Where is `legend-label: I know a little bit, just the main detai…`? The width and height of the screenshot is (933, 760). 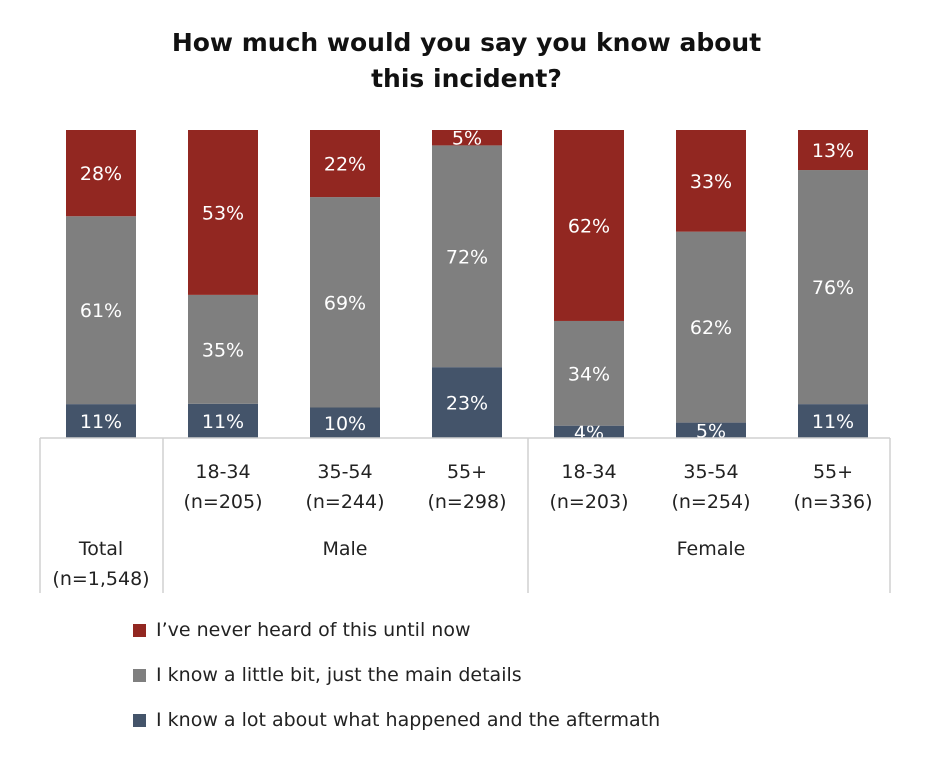 legend-label: I know a little bit, just the main detai… is located at coordinates (339, 675).